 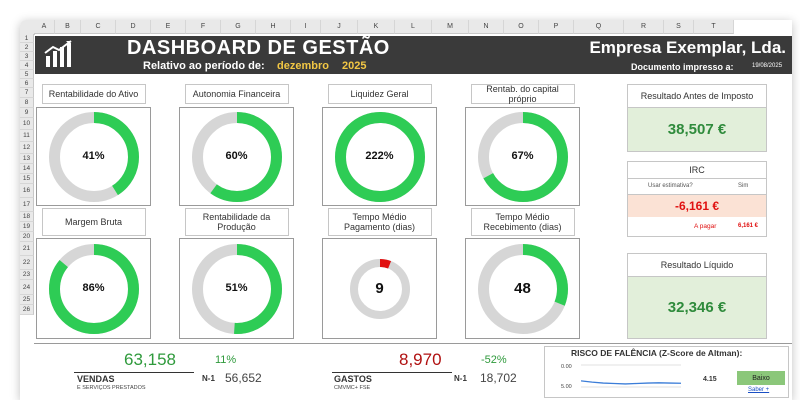 What do you see at coordinates (392, 372) in the screenshot?
I see `costs-divider` at bounding box center [392, 372].